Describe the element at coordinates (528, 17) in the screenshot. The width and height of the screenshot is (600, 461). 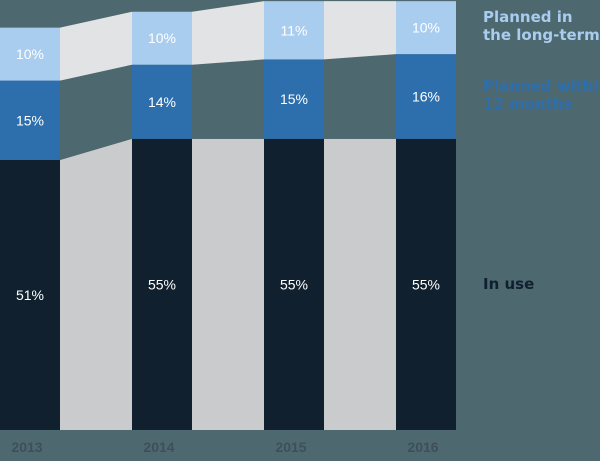
I see `legend-long-term-line1: Planned in` at that location.